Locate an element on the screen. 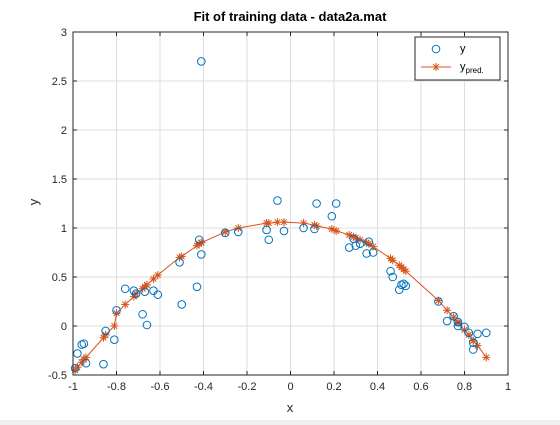  y-axis-label: y is located at coordinates (33, 201).